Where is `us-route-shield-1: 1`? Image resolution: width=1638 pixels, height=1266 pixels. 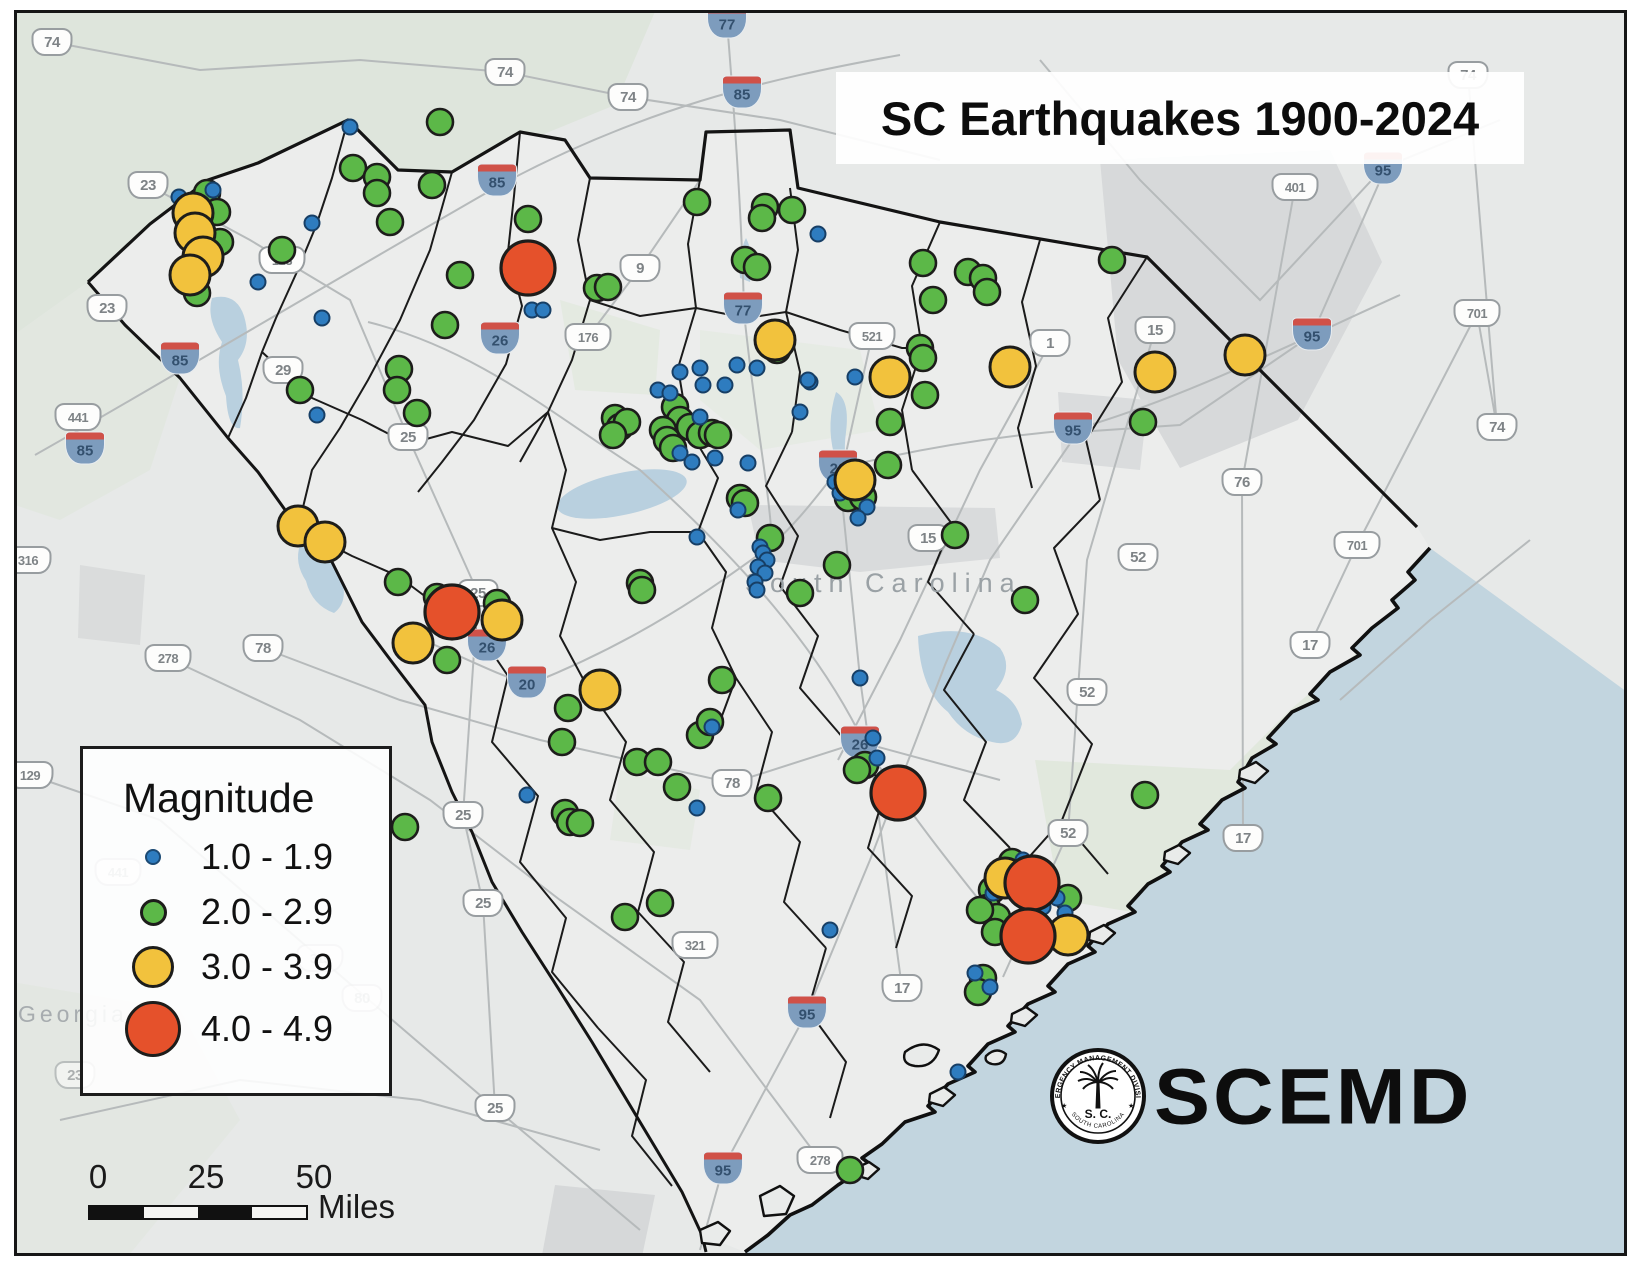 us-route-shield-1: 1 is located at coordinates (1050, 343).